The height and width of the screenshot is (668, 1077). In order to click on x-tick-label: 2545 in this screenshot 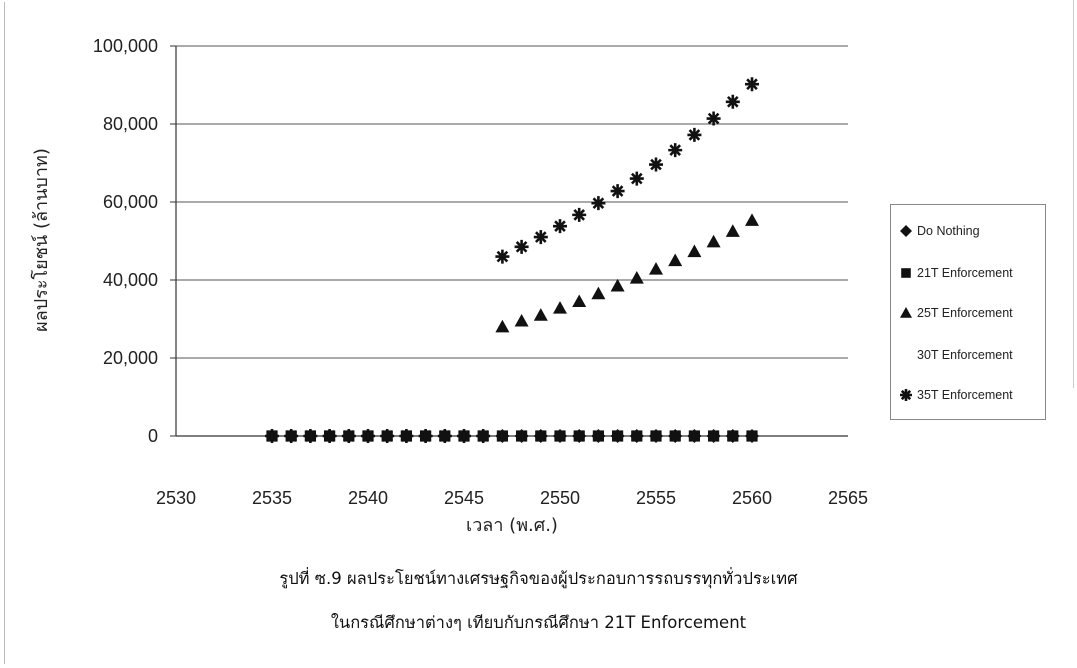, I will do `click(464, 498)`.